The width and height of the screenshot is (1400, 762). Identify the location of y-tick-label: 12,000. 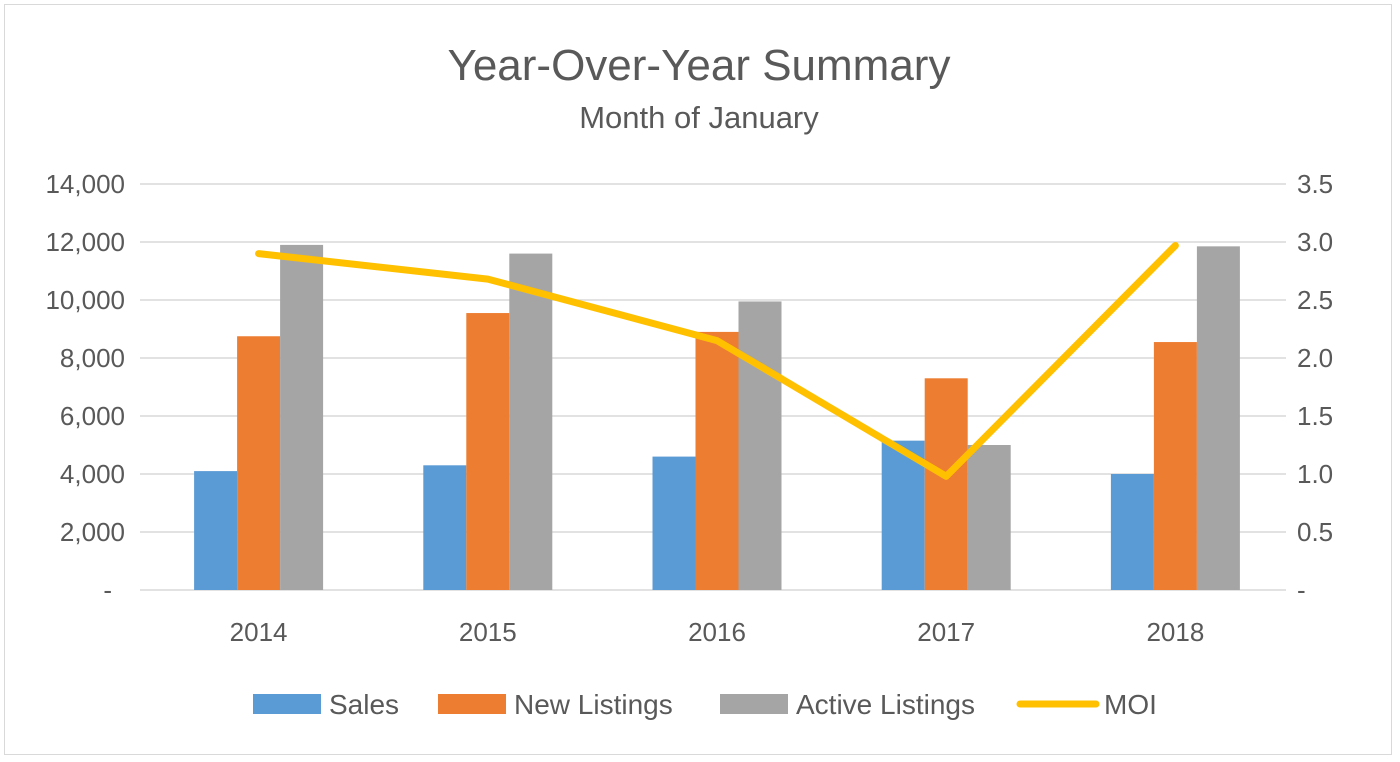
(85, 242).